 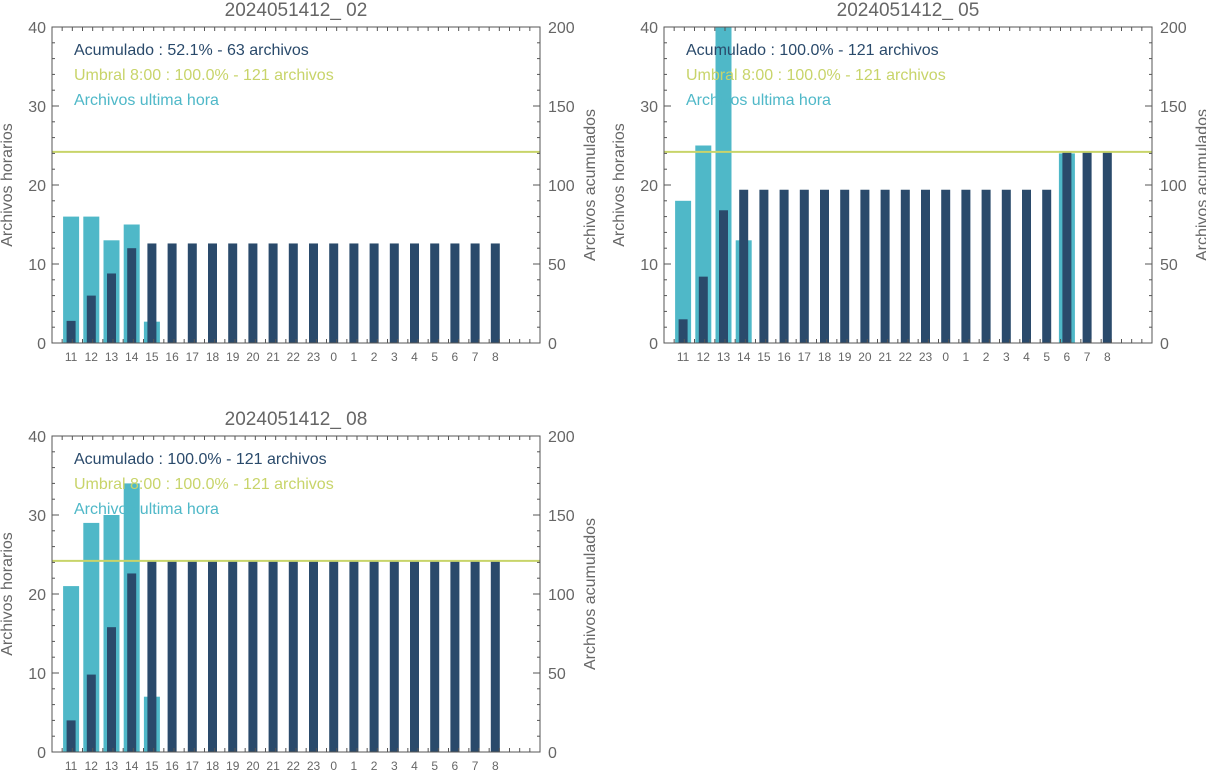 What do you see at coordinates (552, 344) in the screenshot?
I see `y2-tick-label: 0` at bounding box center [552, 344].